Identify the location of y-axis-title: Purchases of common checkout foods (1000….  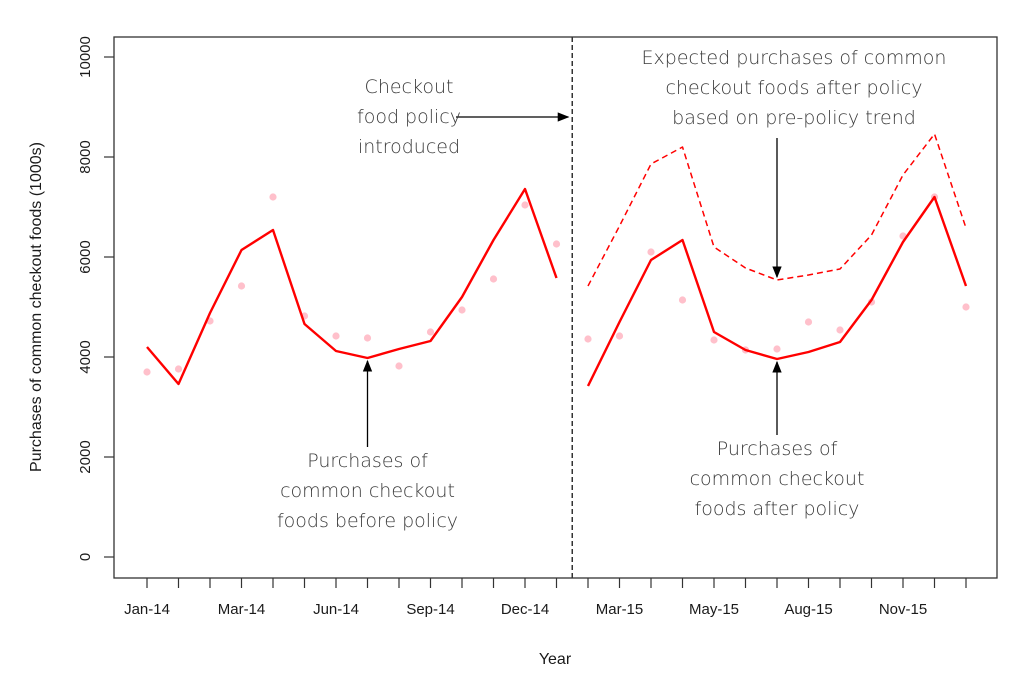
(36, 307).